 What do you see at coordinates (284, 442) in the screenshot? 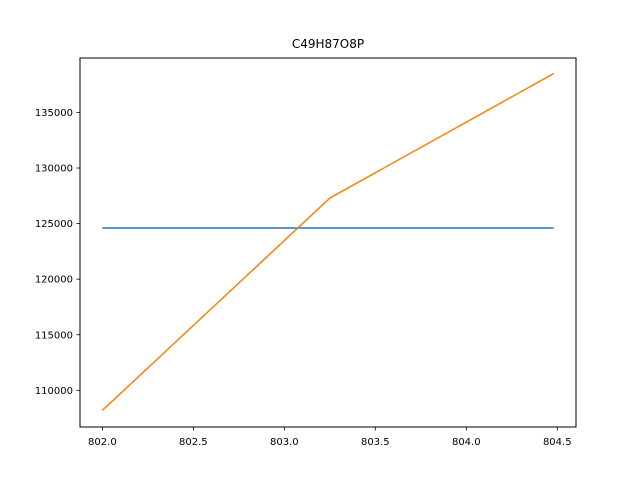
I see `x-tick-label: 803.0` at bounding box center [284, 442].